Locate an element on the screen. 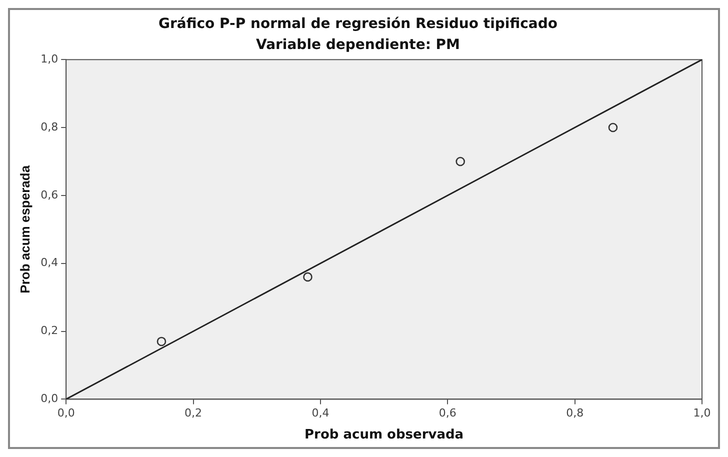  chart-title: Gráfico P-P normal de regresión Residuo tipificado is located at coordinates (358, 24).